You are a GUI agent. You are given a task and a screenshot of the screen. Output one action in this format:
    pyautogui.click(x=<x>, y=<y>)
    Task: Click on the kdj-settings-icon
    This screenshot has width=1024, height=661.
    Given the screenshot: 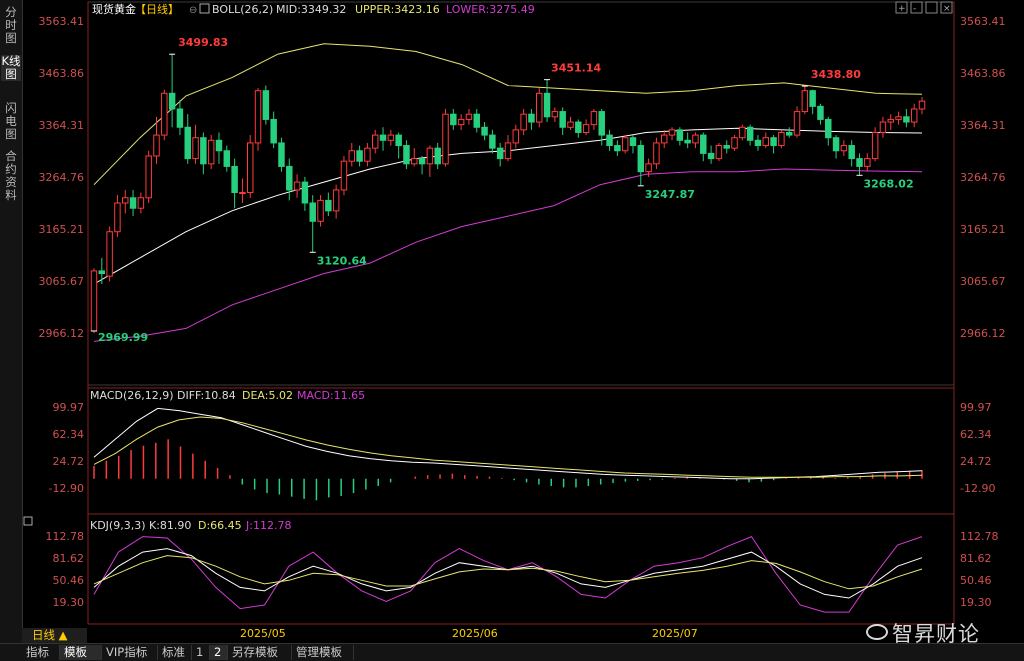 What is the action you would take?
    pyautogui.click(x=28, y=521)
    